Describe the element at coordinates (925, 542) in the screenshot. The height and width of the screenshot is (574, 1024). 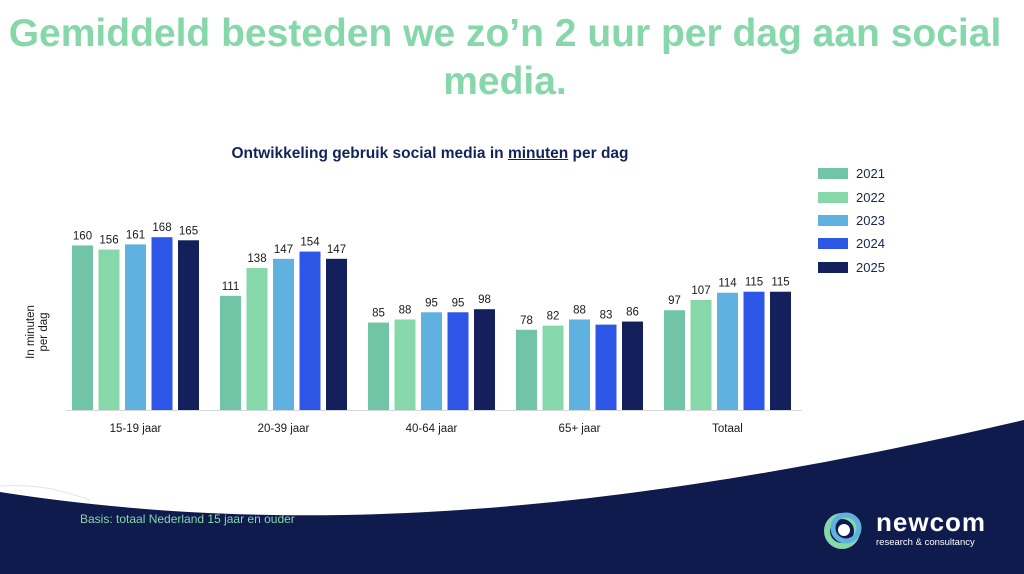
I see `logo-tagline: research & consultancy` at that location.